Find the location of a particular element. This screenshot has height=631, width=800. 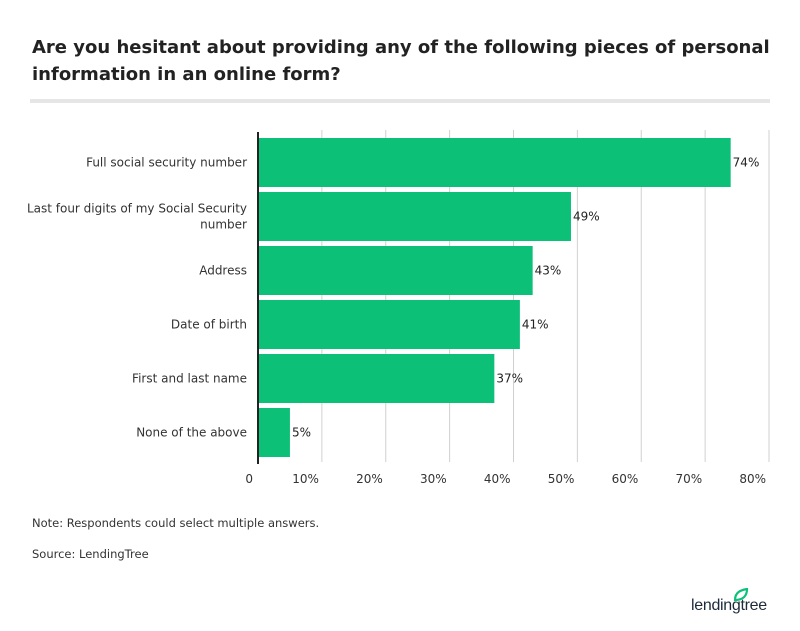

x-tick-label: 70% is located at coordinates (688, 479).